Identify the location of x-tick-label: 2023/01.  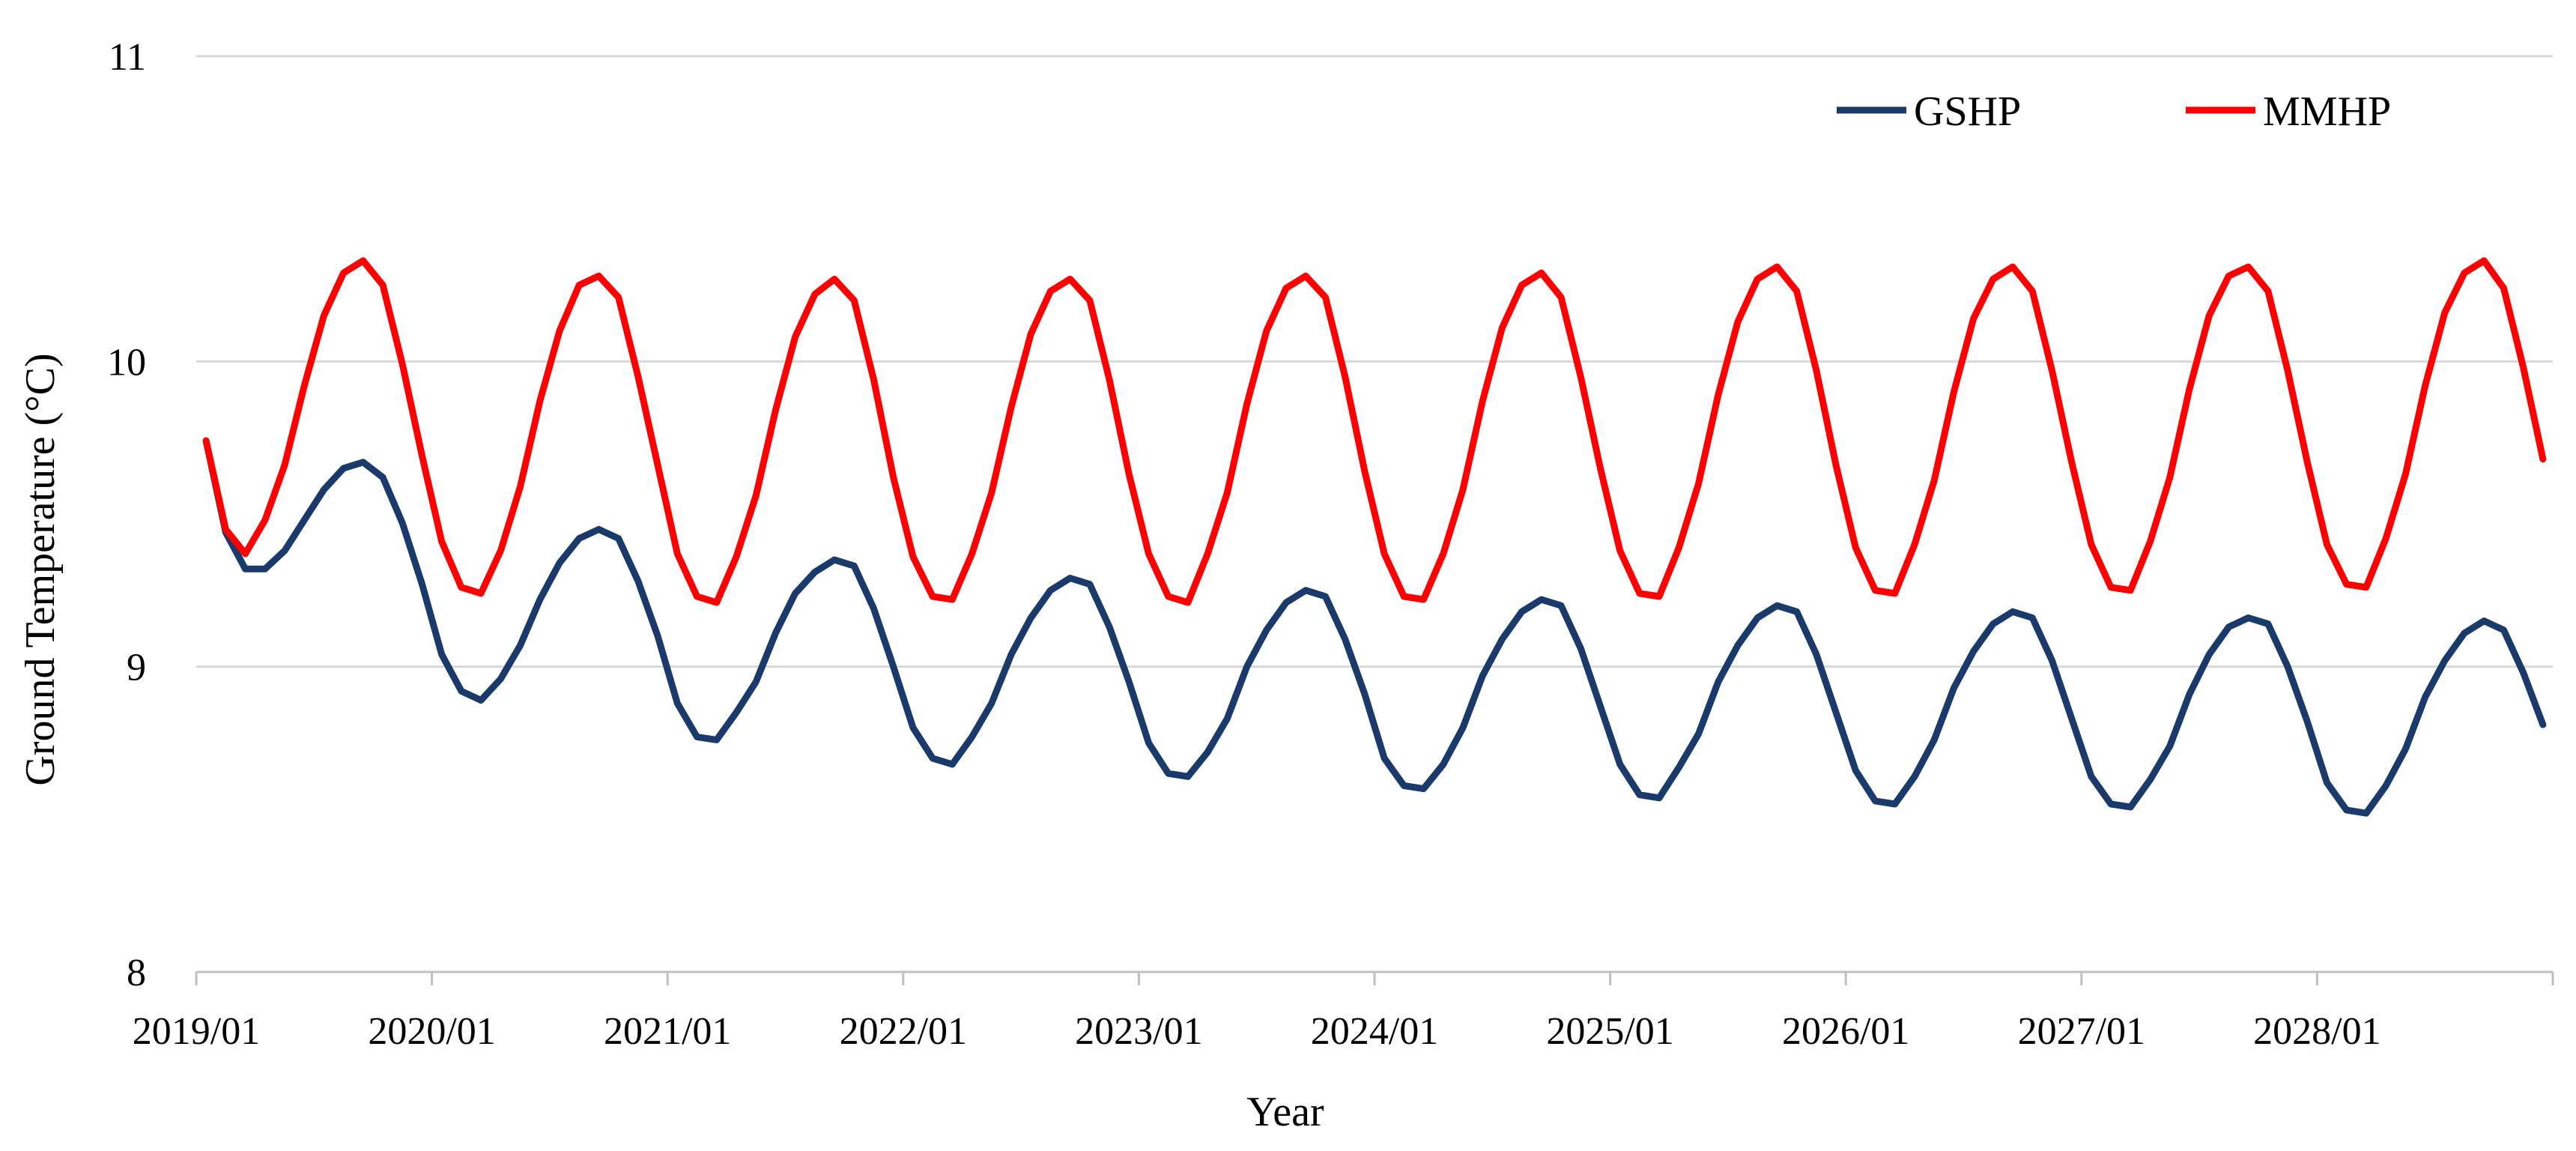
(1138, 1032).